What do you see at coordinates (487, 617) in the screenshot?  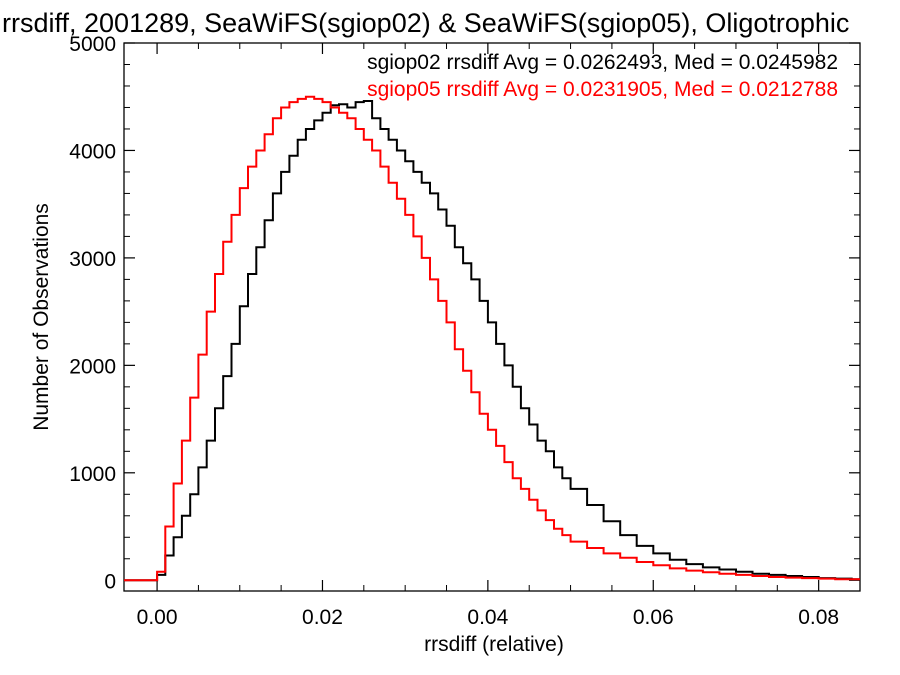 I see `x-tick-label: 0.04` at bounding box center [487, 617].